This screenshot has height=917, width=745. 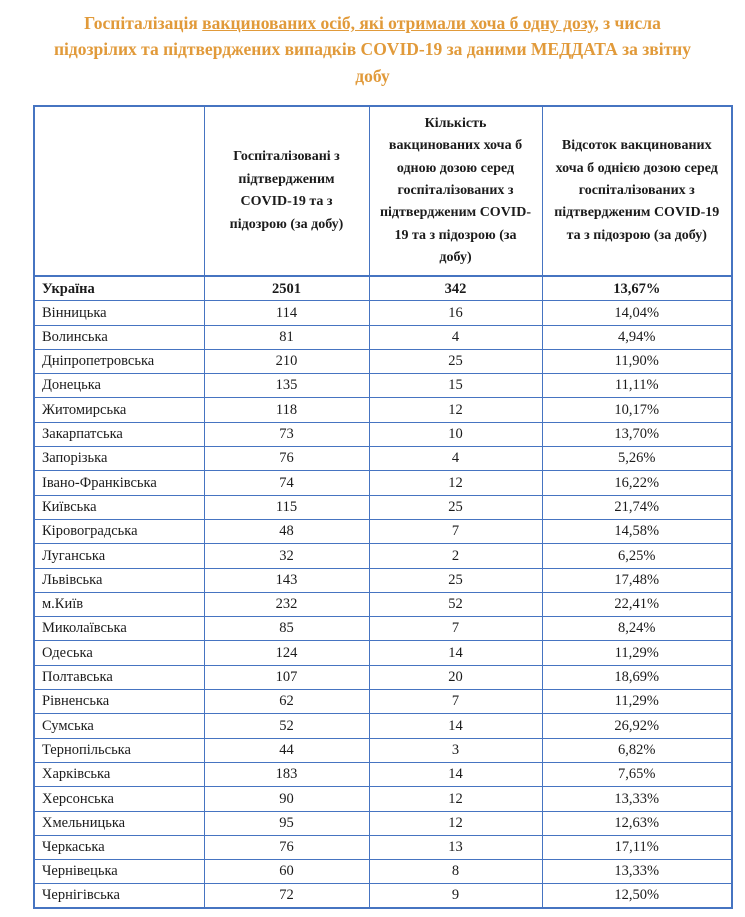 I want to click on table-row: Житомирська 118 12 10,17%, so click(x=383, y=410).